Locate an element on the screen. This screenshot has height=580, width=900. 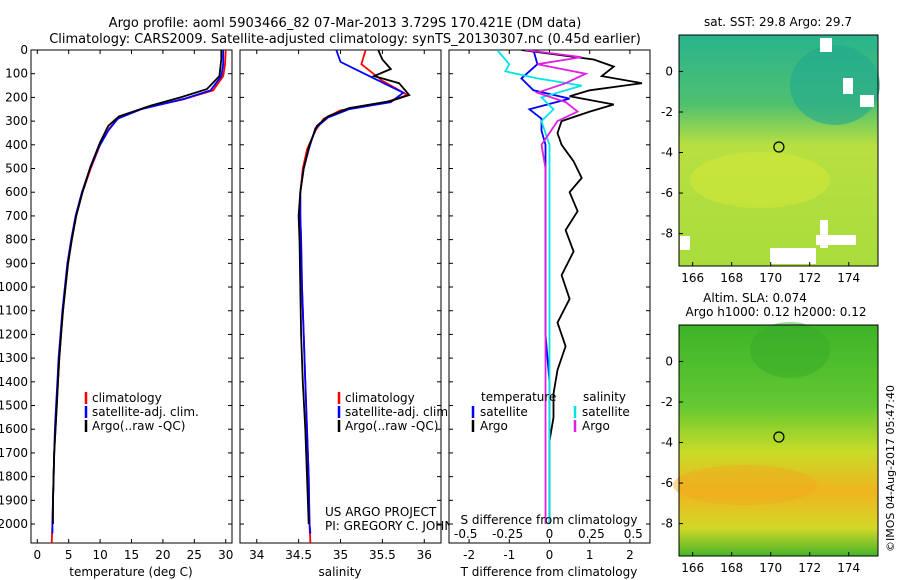
difference-profiles is located at coordinates (569, 287).